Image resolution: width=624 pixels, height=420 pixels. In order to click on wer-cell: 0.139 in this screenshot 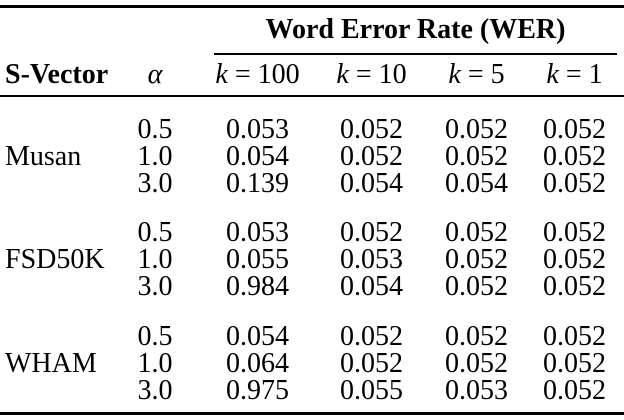, I will do `click(257, 183)`.